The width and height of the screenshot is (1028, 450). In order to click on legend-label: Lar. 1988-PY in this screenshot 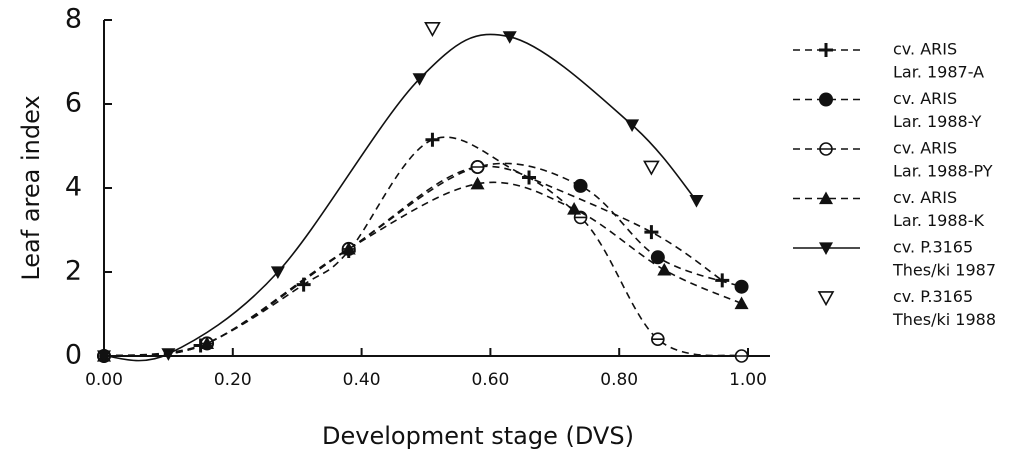, I will do `click(943, 171)`.